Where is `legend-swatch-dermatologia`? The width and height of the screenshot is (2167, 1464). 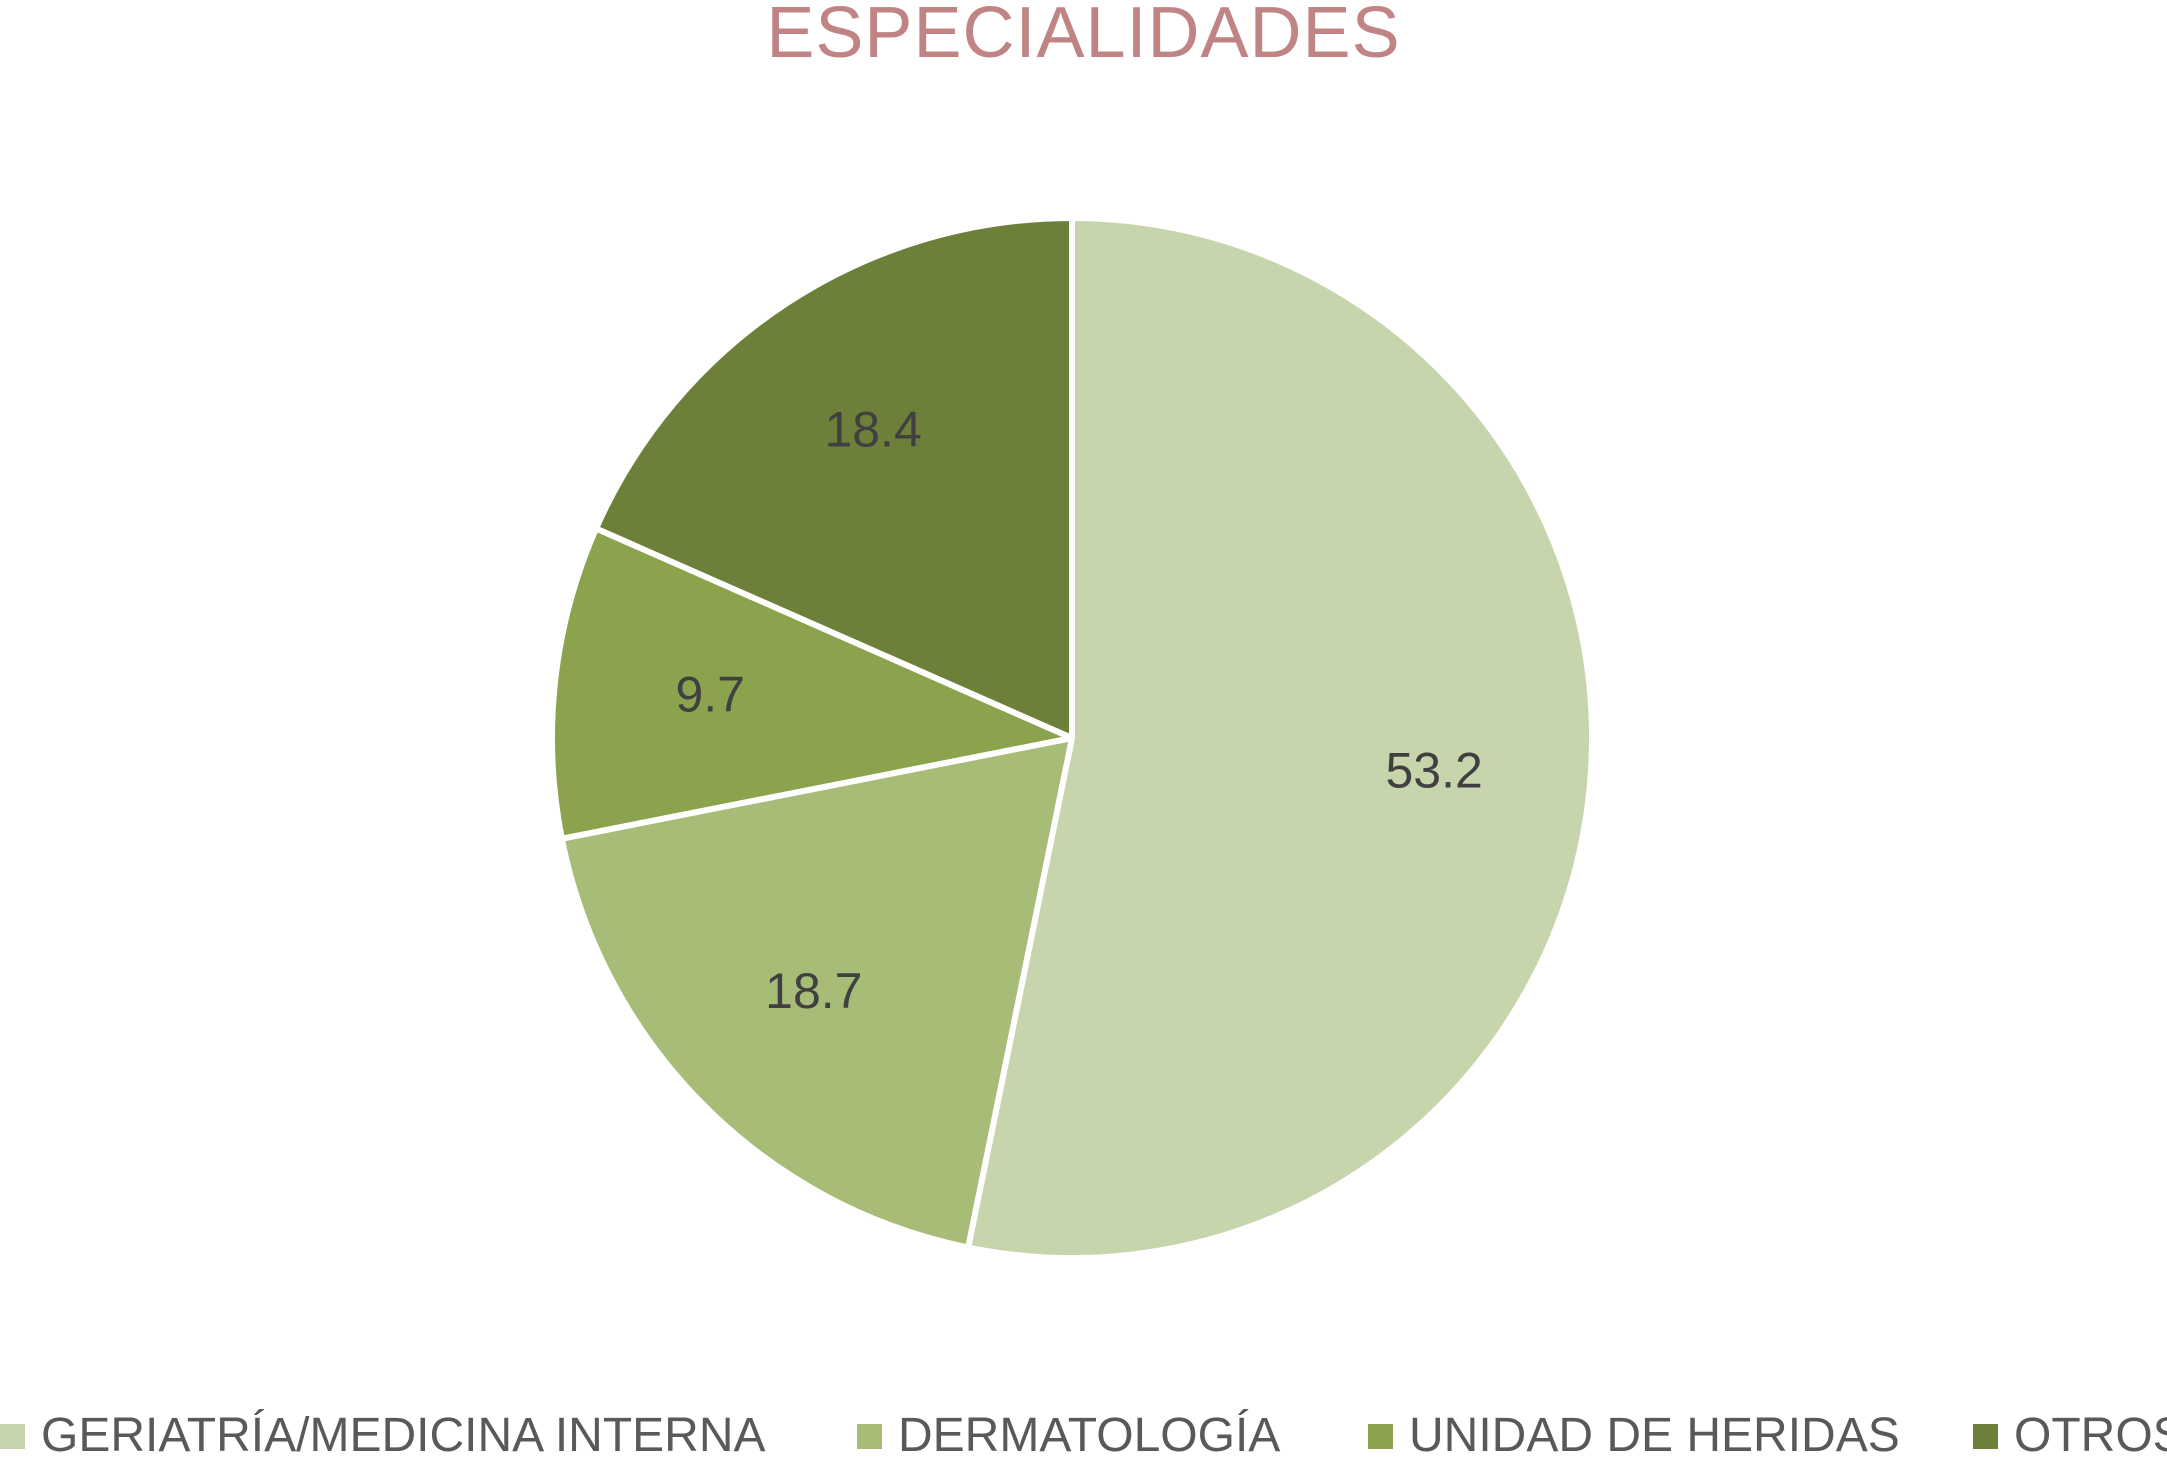
legend-swatch-dermatologia is located at coordinates (869, 1436).